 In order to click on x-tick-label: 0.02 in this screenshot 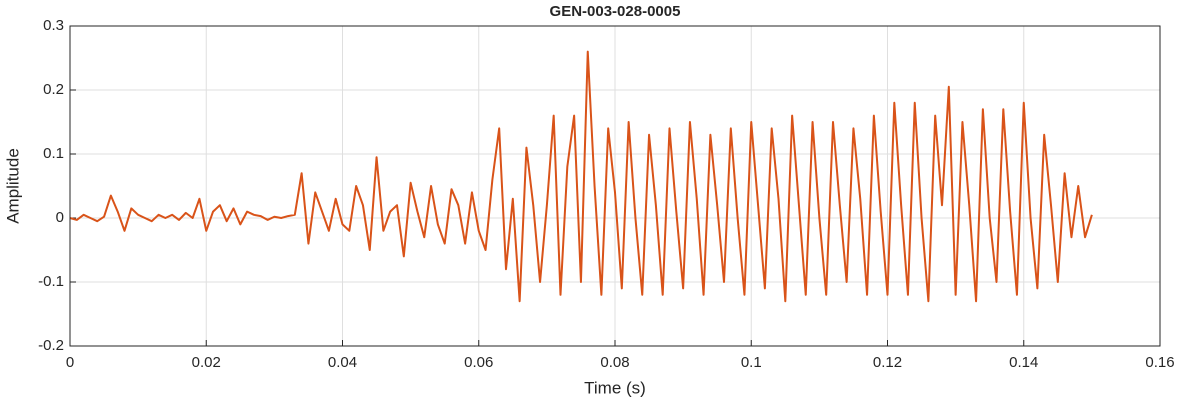, I will do `click(206, 362)`.